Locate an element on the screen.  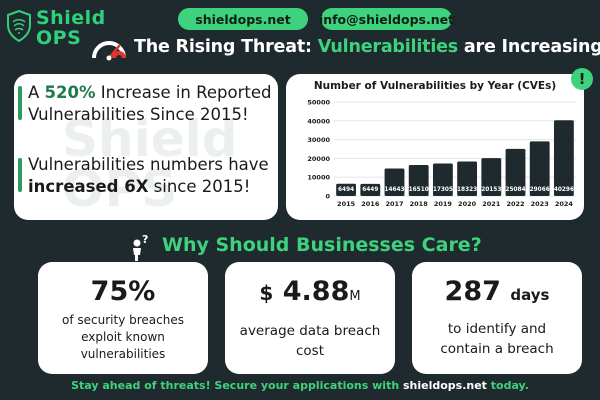
shield-logo-icon is located at coordinates (19, 26).